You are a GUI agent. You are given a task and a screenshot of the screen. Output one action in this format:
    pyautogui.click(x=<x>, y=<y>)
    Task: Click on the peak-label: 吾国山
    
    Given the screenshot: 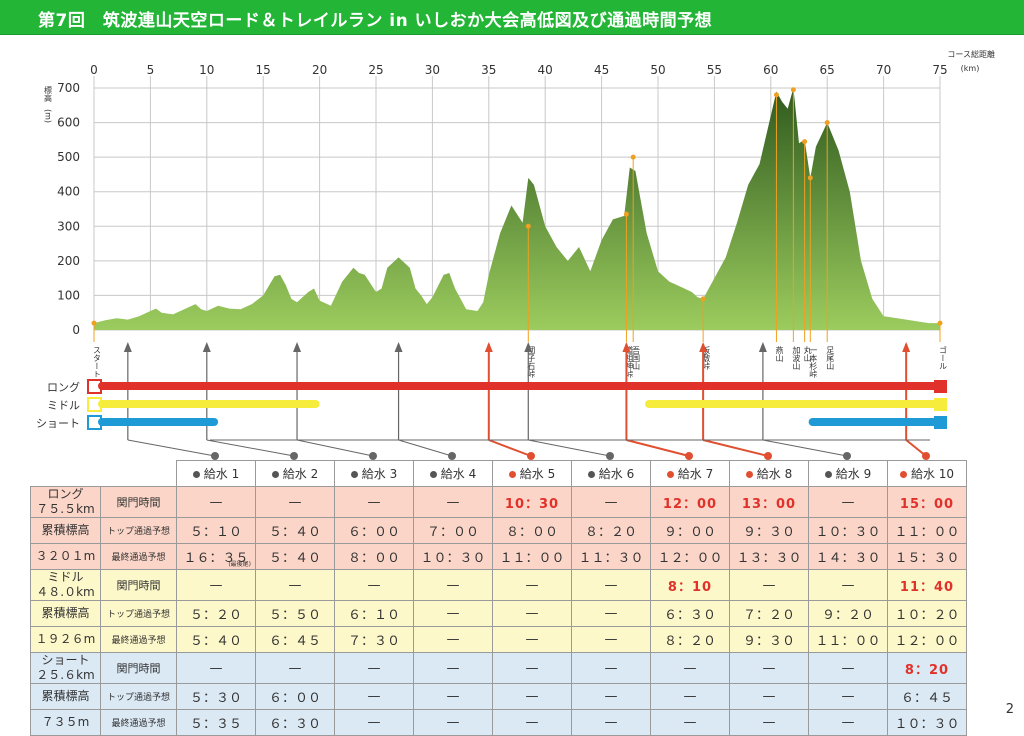 What is the action you would take?
    pyautogui.click(x=636, y=358)
    